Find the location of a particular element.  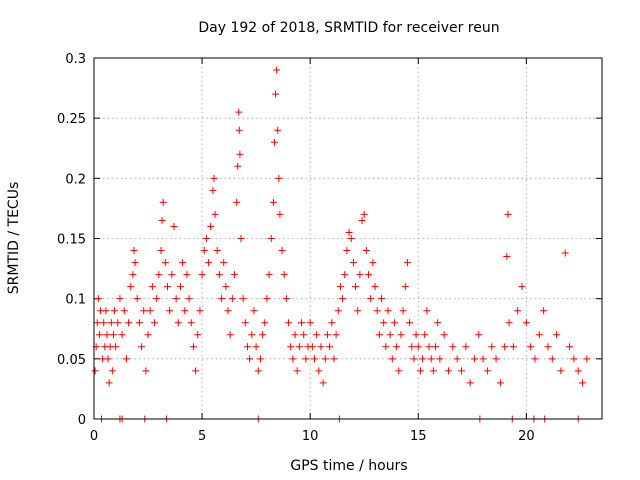

y-tick-label: 0 is located at coordinates (82, 420).